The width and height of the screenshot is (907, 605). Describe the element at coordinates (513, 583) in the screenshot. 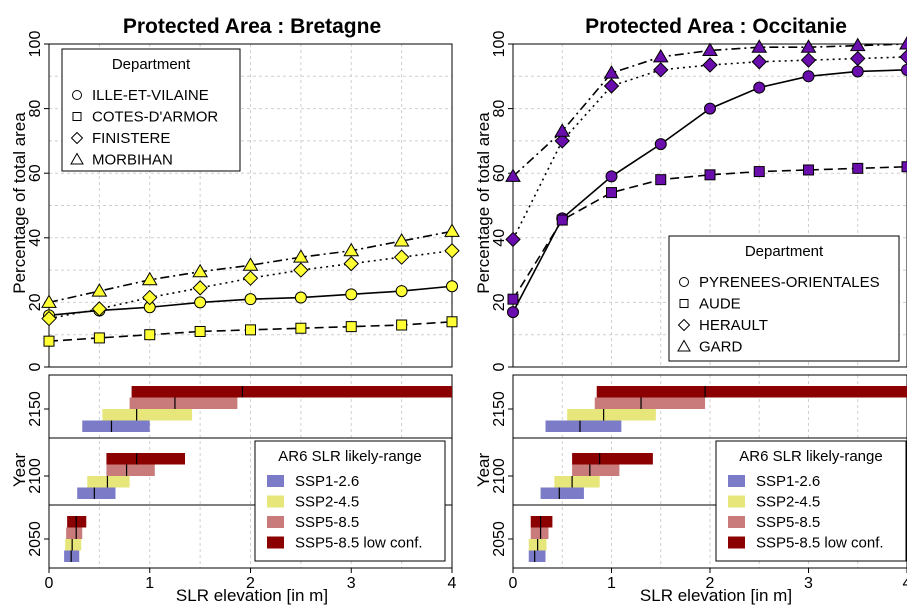

I see `x-tick-label: 0` at that location.